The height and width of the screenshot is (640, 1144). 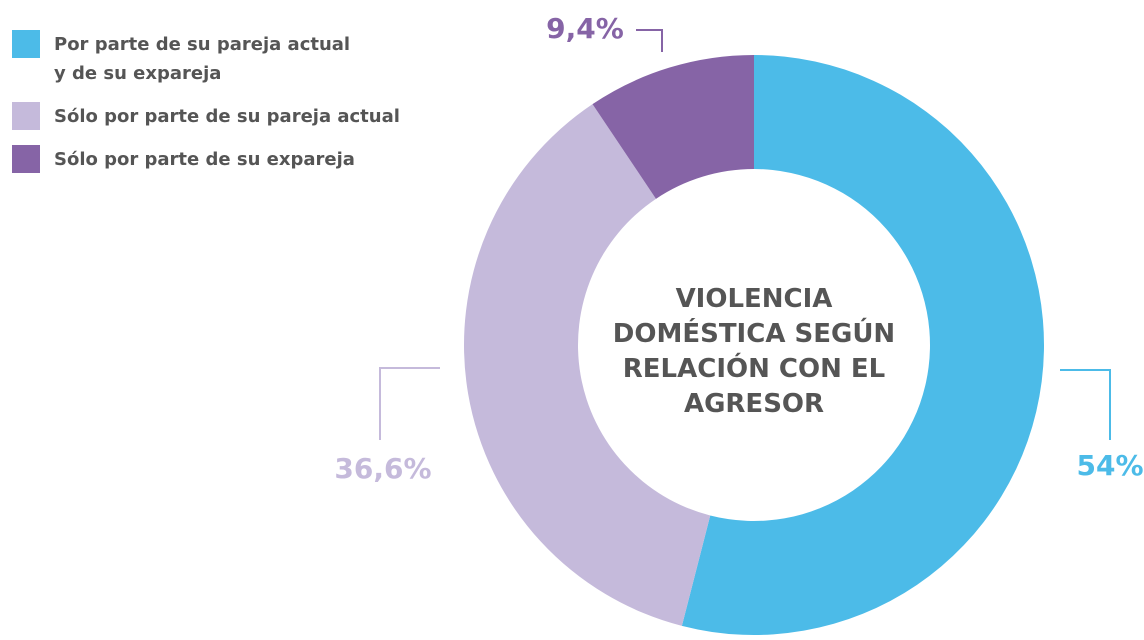 What do you see at coordinates (585, 28) in the screenshot?
I see `value-label: 9,4%` at bounding box center [585, 28].